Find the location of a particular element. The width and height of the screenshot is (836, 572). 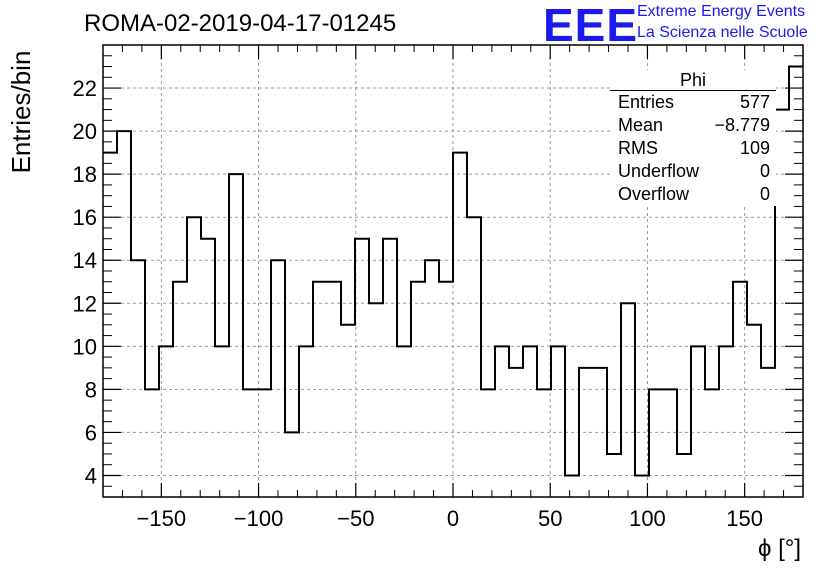

y-tick-label: 18 is located at coordinates (85, 174).